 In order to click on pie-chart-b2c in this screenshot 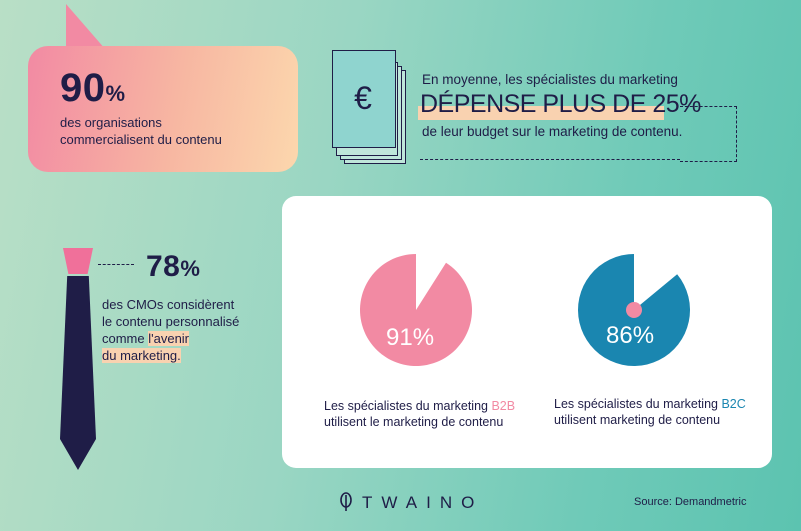, I will do `click(634, 310)`.